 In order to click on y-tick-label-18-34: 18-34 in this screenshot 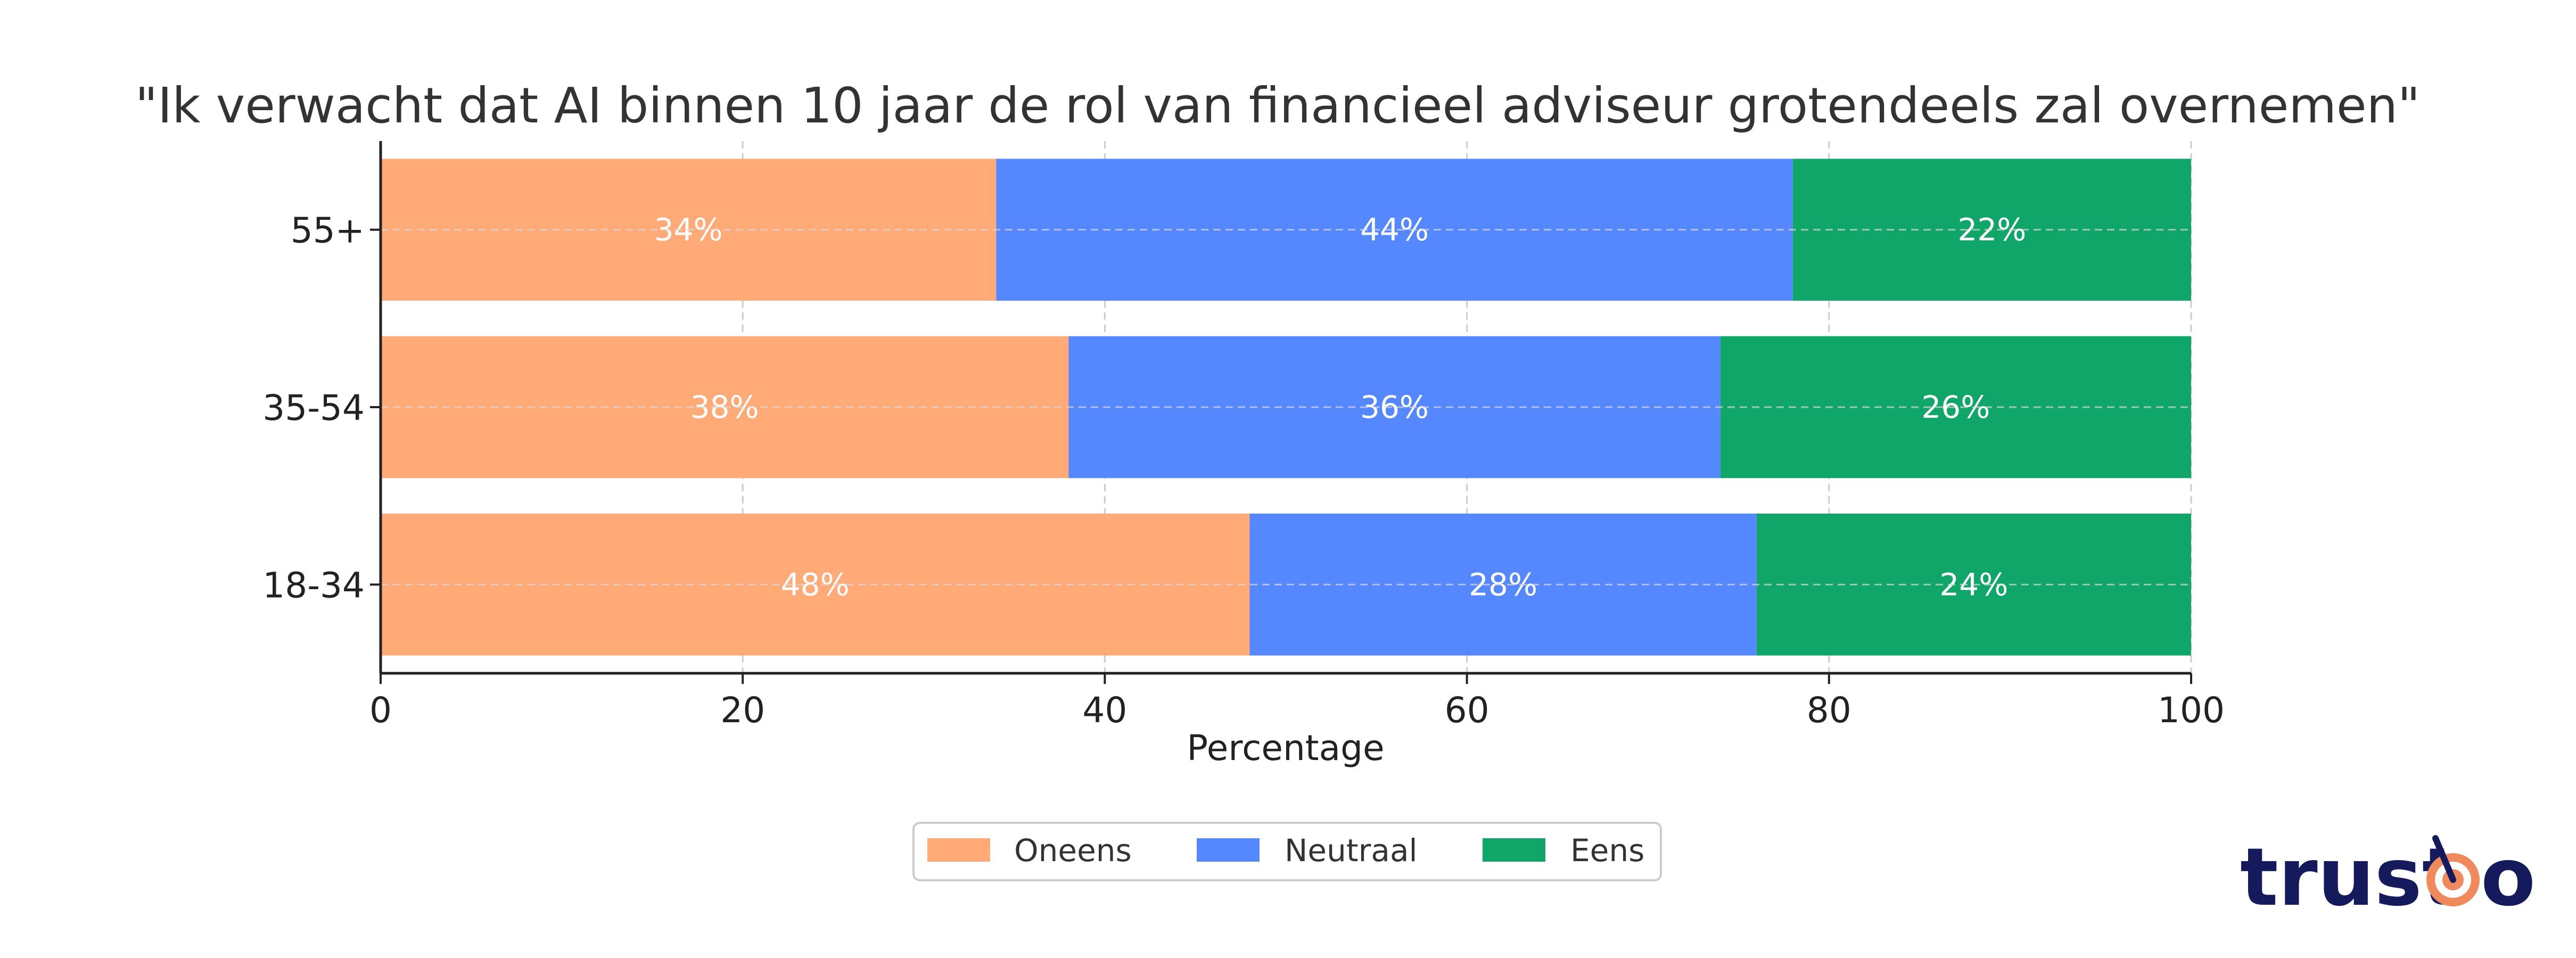, I will do `click(313, 586)`.